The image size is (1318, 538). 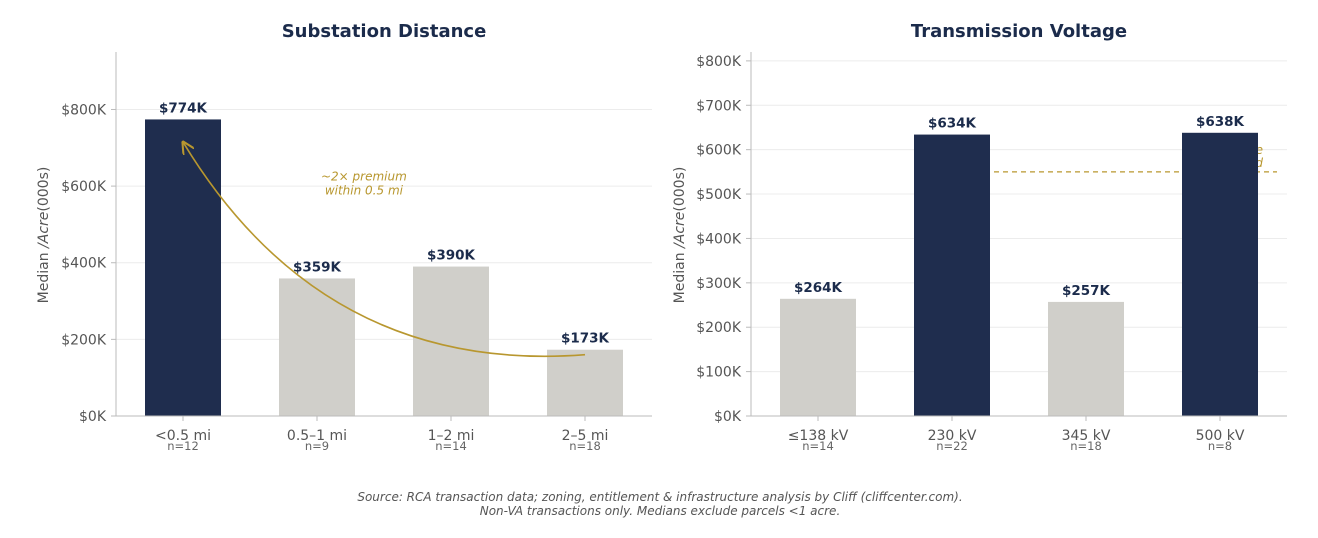 What do you see at coordinates (719, 106) in the screenshot?
I see `y-tick-label: $700K` at bounding box center [719, 106].